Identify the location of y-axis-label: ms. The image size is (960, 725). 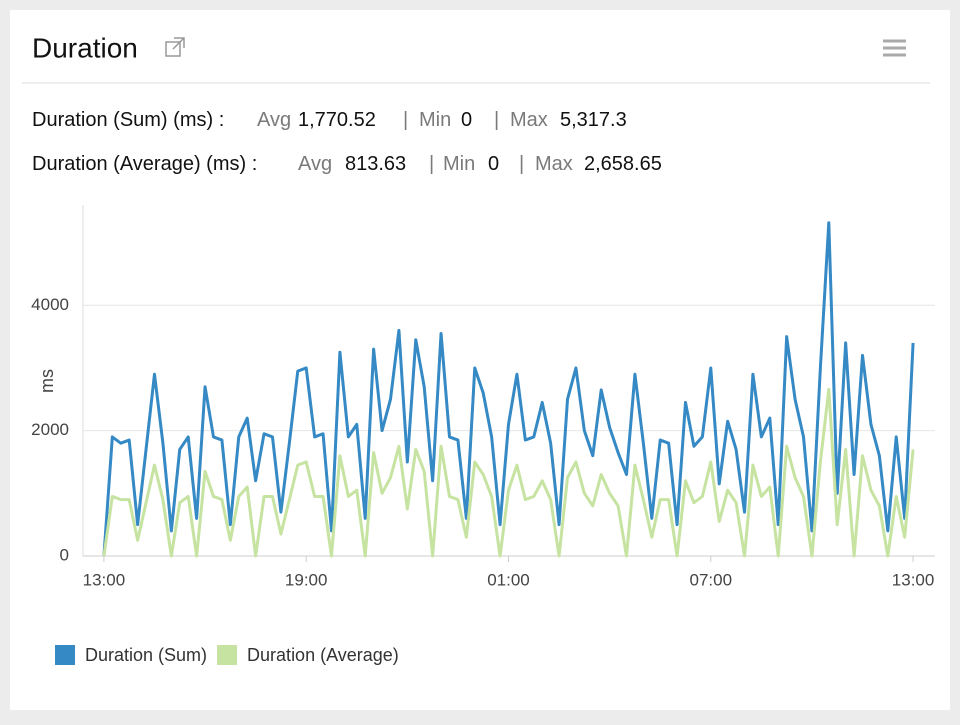
(47, 381).